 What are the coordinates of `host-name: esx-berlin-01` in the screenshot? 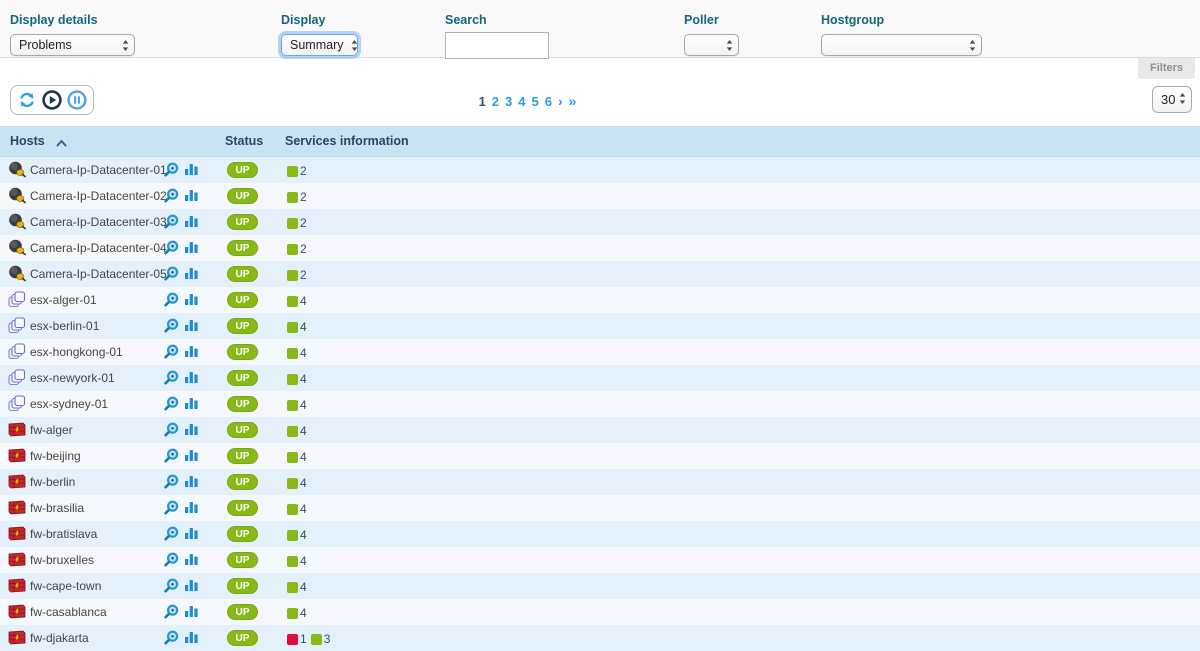 It's located at (65, 326).